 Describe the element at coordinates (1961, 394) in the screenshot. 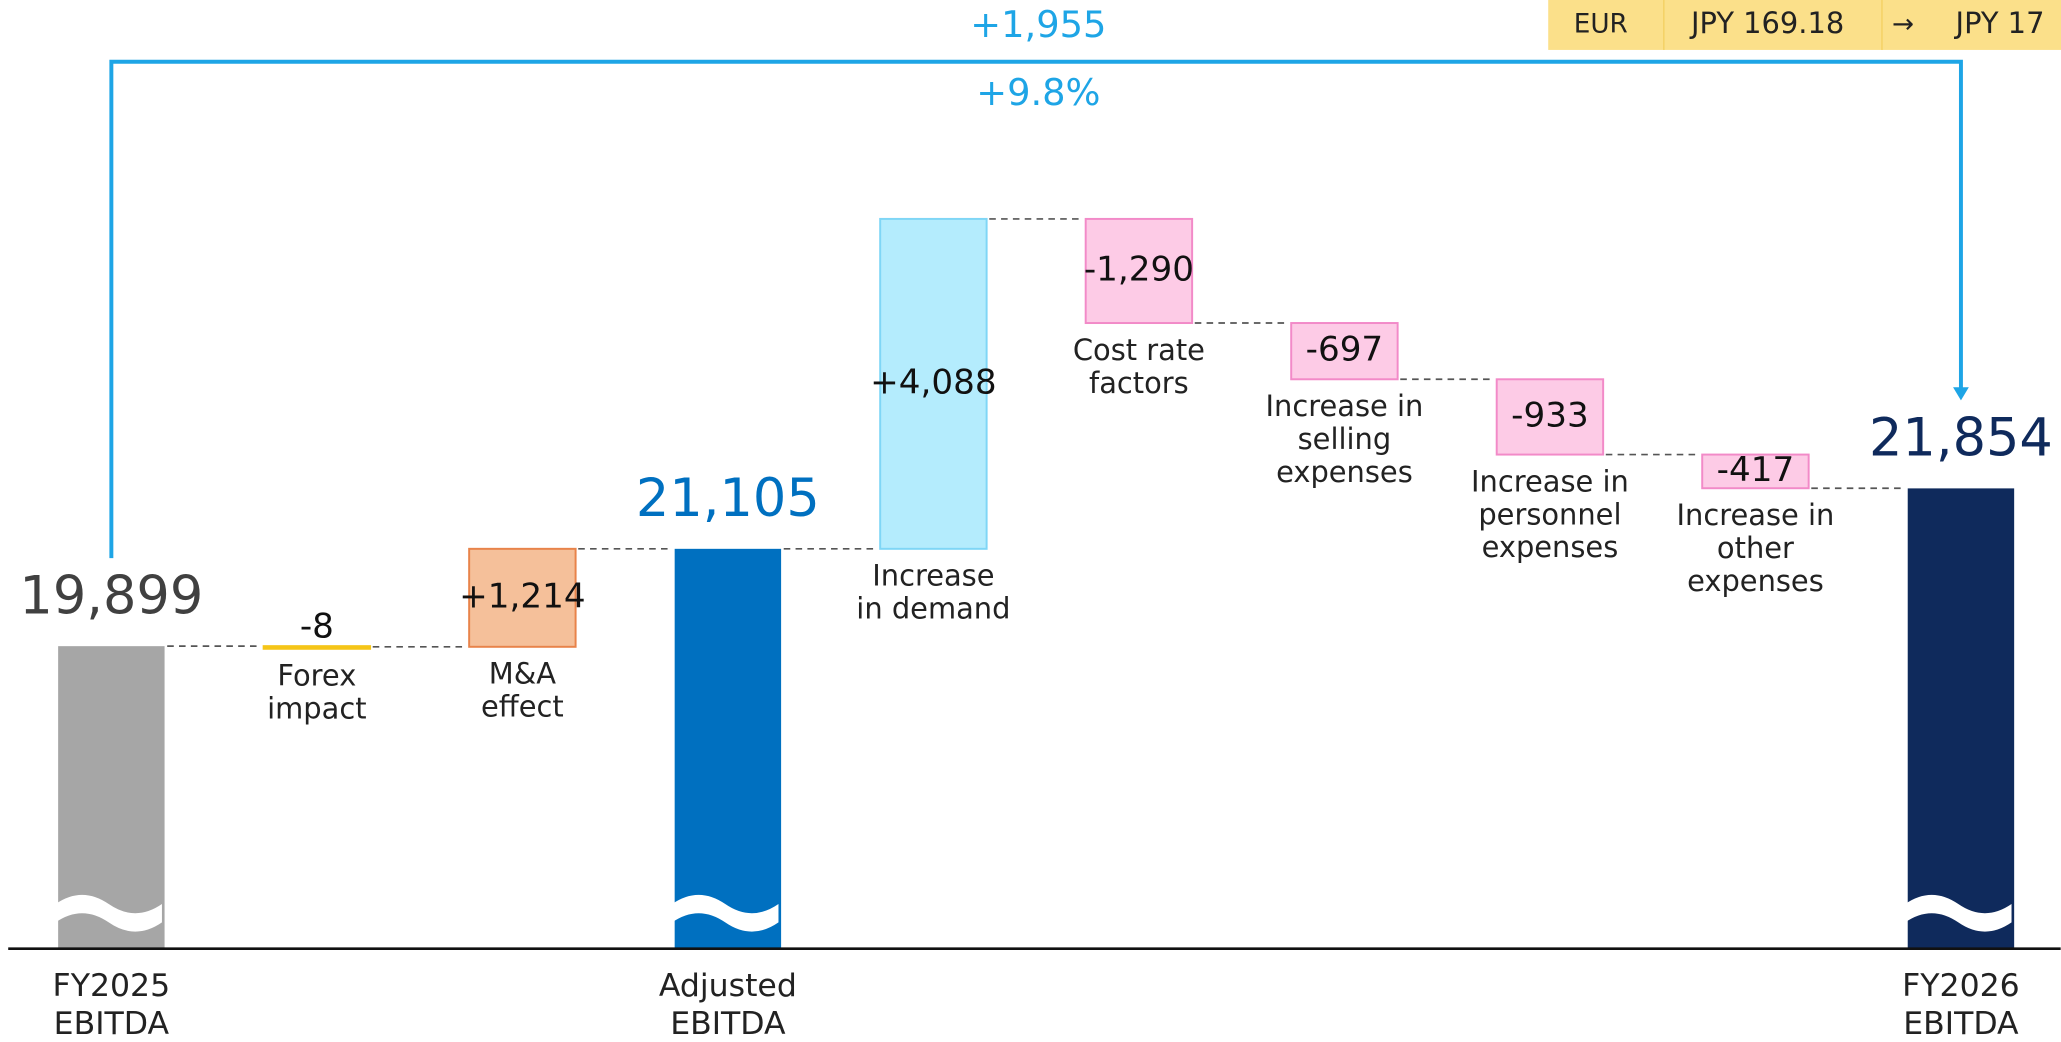

I see `change-arrow` at that location.